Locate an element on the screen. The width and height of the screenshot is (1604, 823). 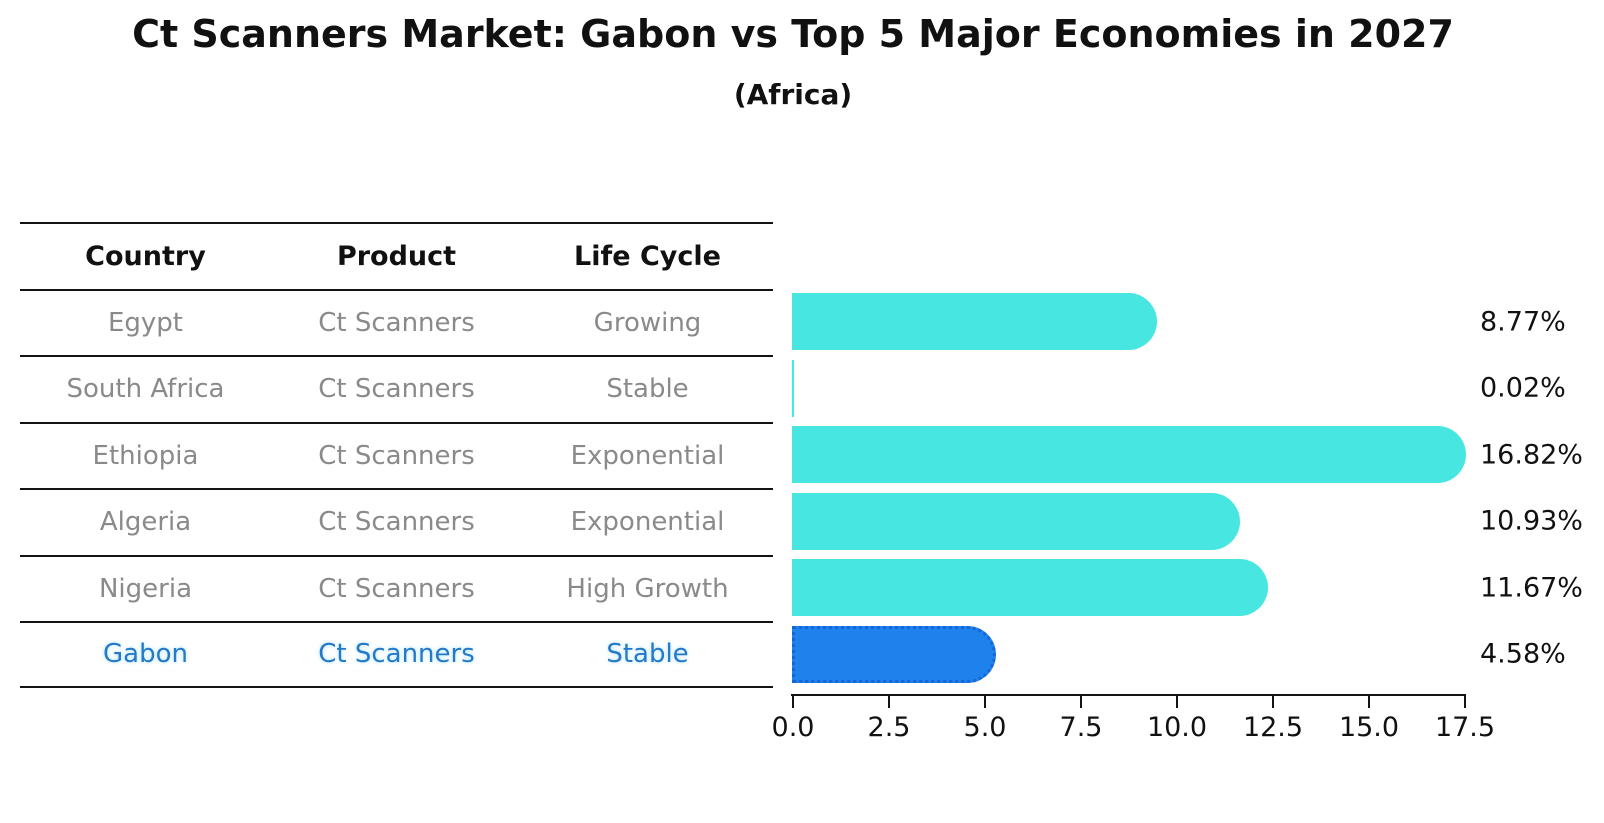
chart-subtitle: (Africa) is located at coordinates (793, 94).